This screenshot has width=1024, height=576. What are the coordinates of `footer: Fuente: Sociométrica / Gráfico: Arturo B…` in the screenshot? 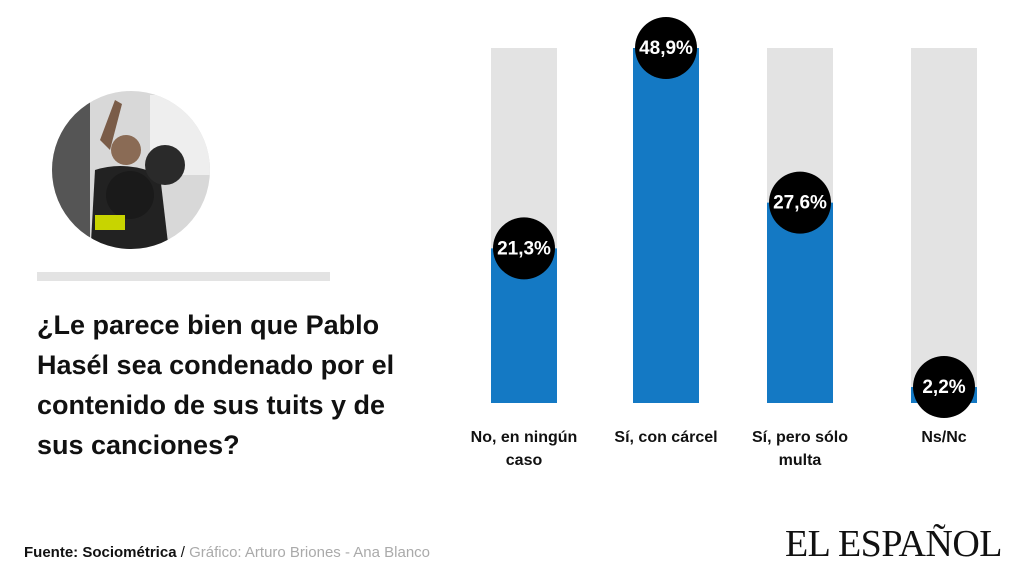 It's located at (227, 552).